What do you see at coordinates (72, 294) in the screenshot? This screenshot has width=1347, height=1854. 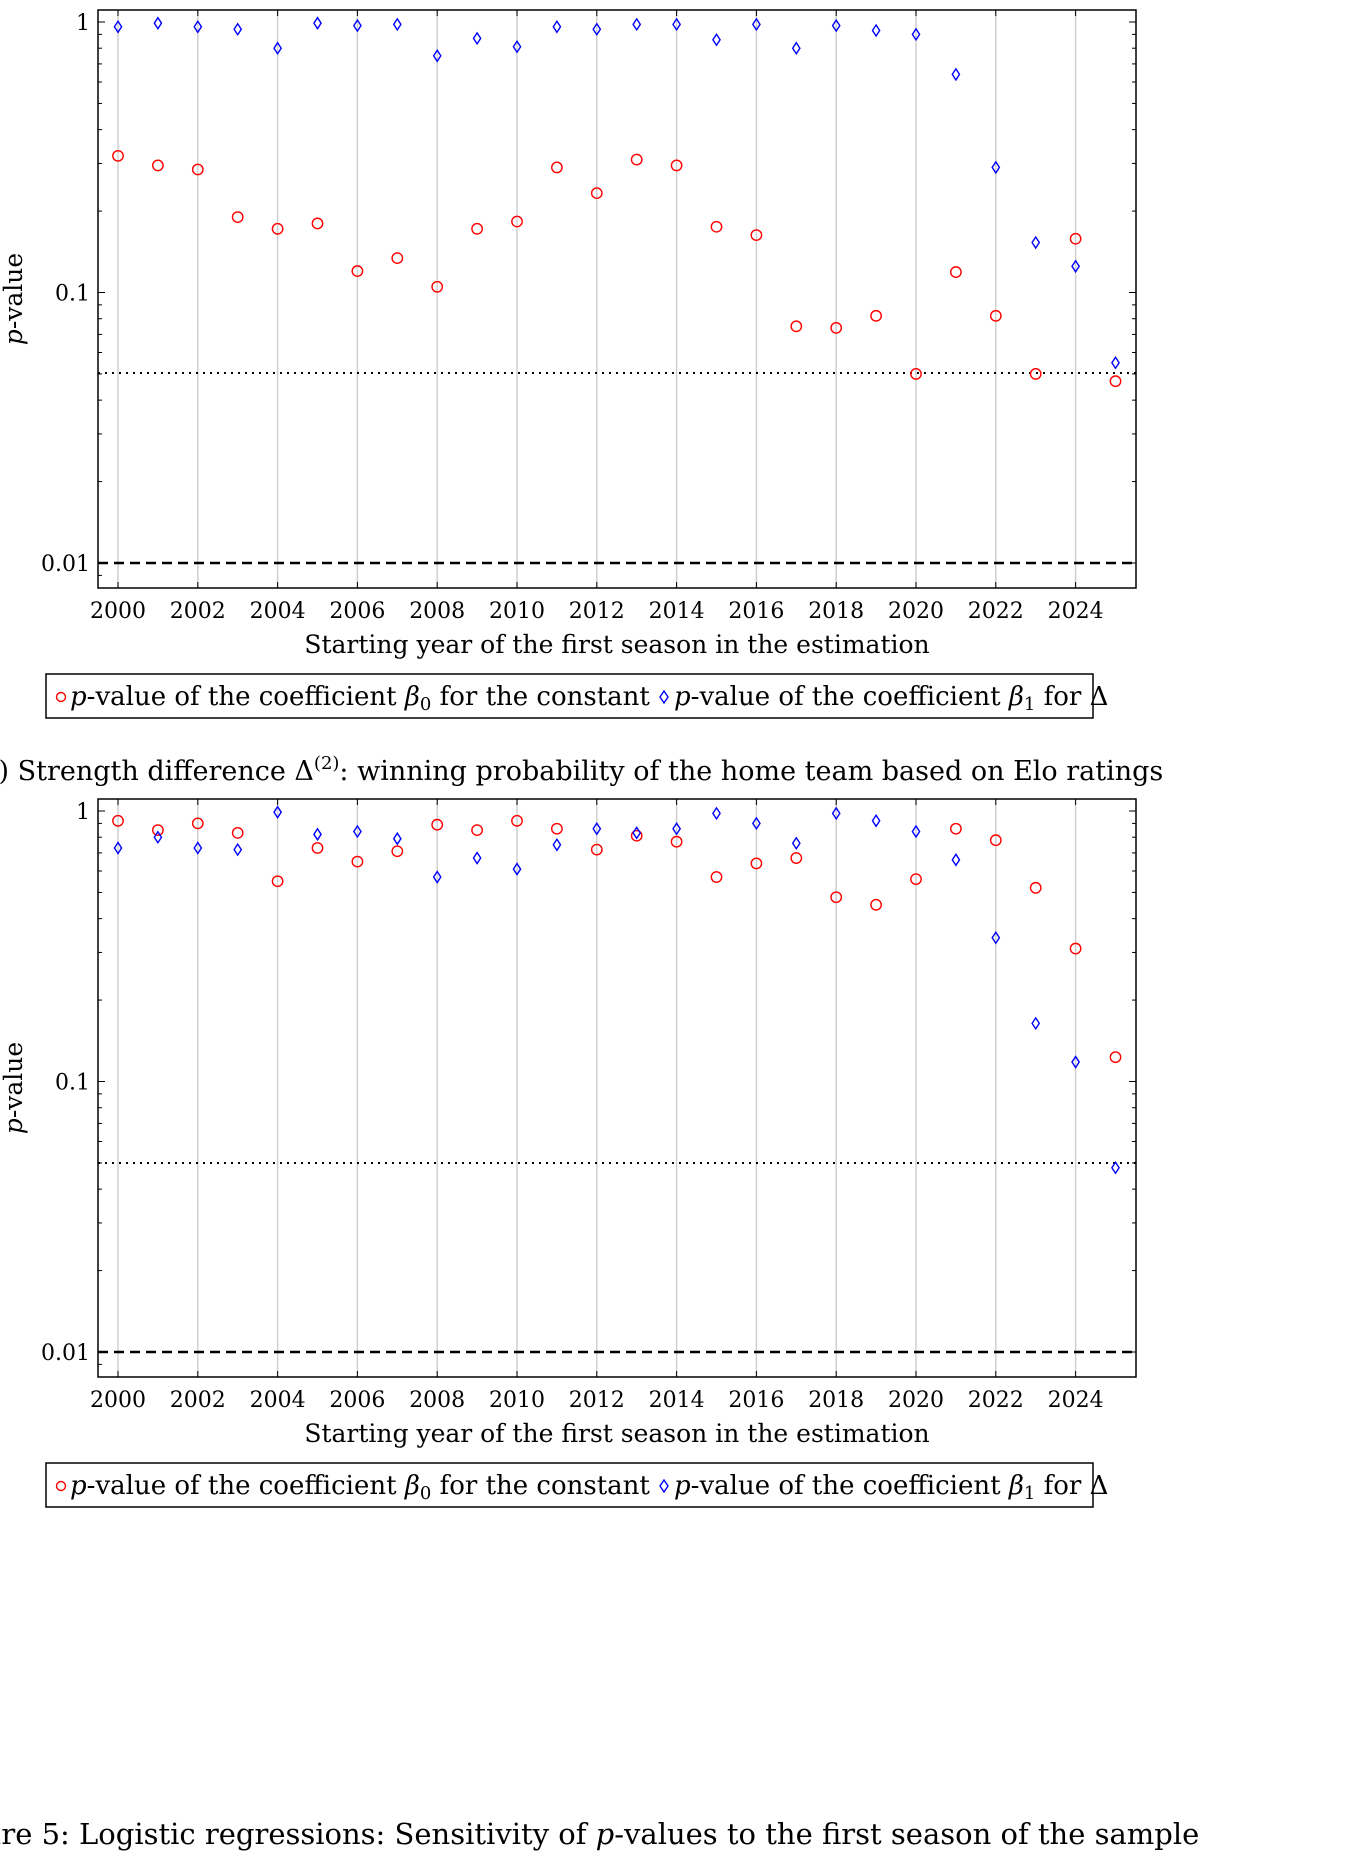 I see `chart-a-y-tick-label-1: 0.1` at bounding box center [72, 294].